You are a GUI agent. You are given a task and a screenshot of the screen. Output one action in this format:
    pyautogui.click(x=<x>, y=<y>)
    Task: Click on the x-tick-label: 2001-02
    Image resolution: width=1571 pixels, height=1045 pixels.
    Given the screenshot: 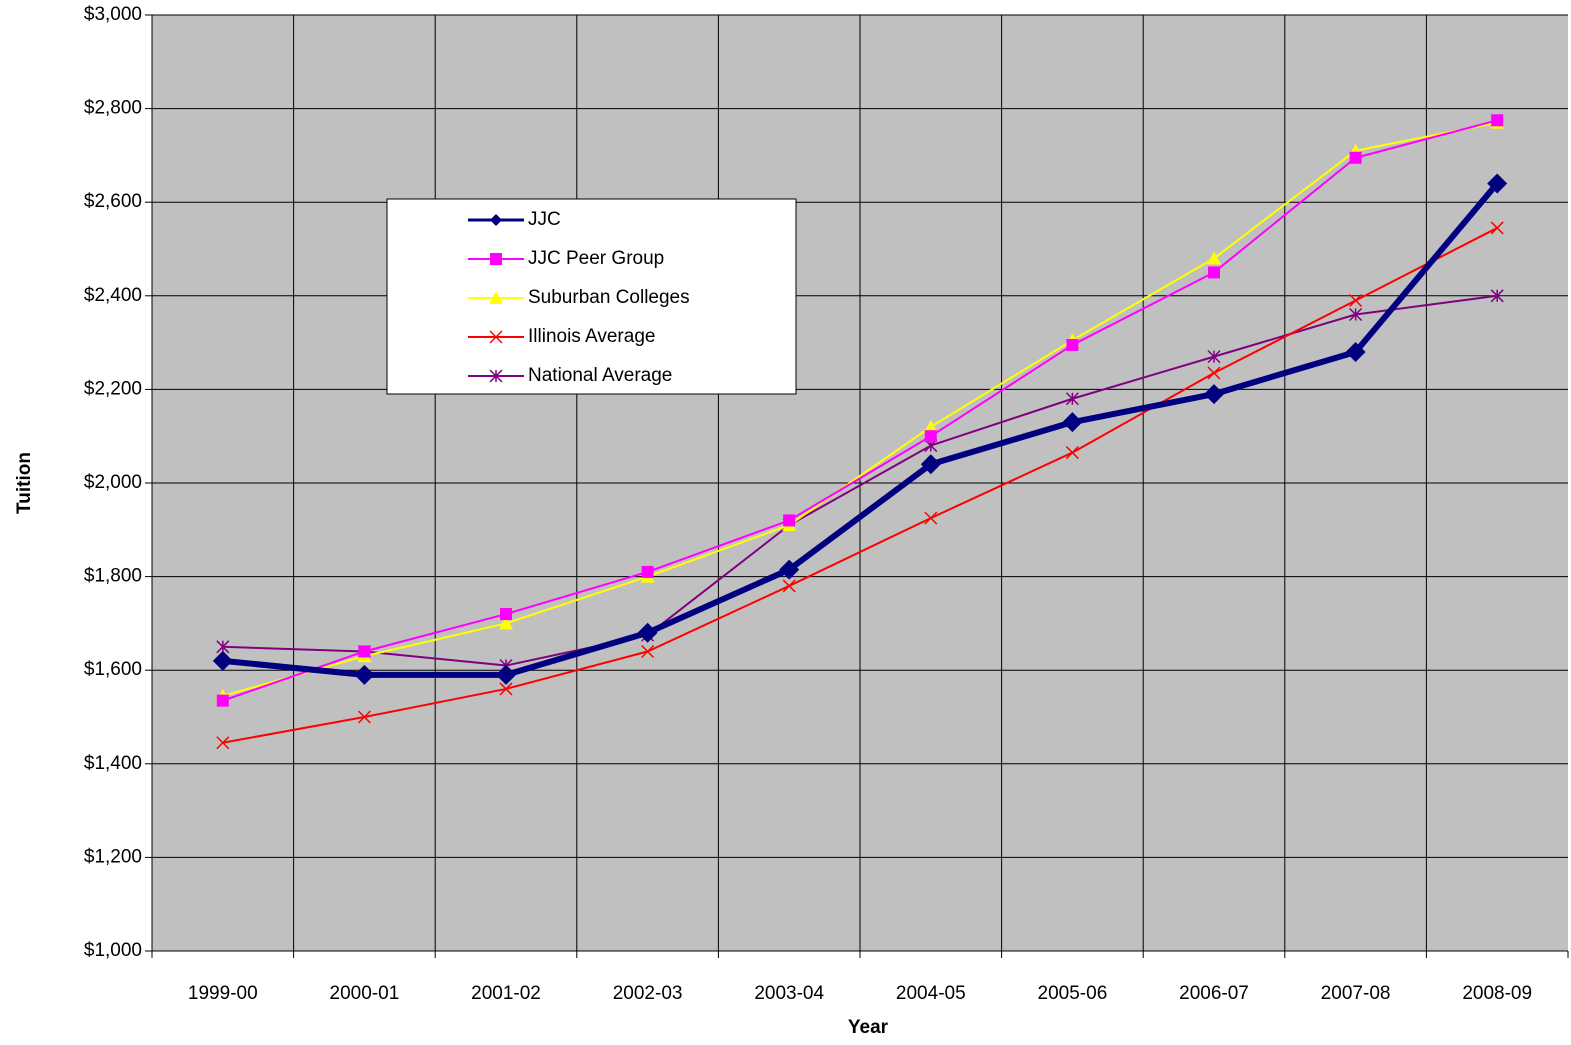 What is the action you would take?
    pyautogui.click(x=506, y=993)
    